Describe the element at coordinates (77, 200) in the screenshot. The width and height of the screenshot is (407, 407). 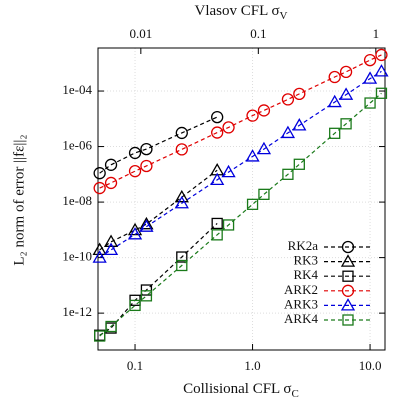
I see `y-tick-label: 1e-08` at that location.